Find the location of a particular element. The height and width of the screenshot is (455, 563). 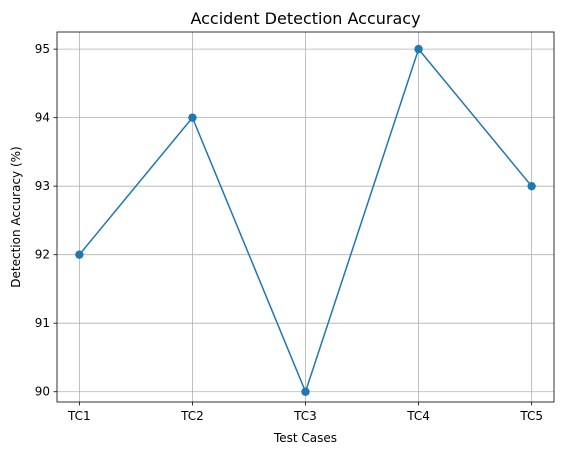

y-axis-label: Detection Accuracy (%) is located at coordinates (16, 216).